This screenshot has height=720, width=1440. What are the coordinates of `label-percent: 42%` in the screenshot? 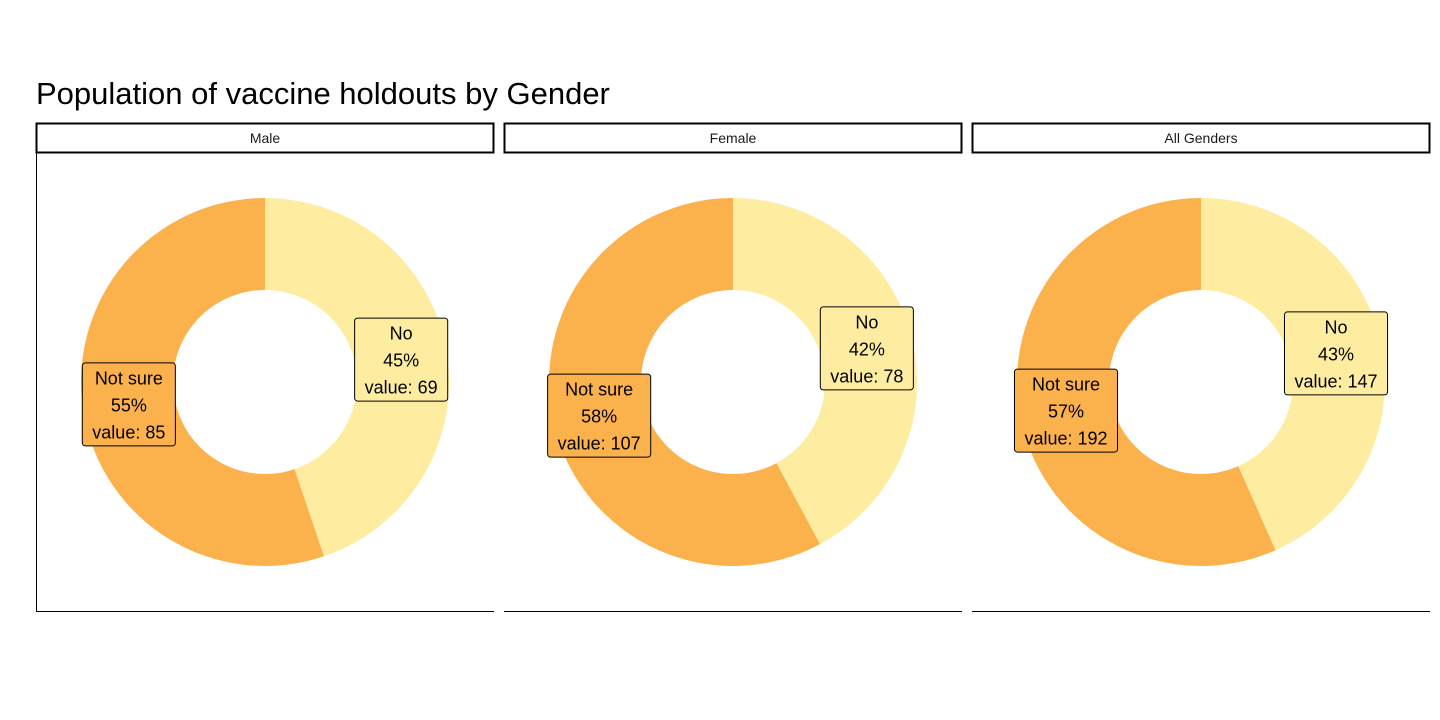 It's located at (867, 349).